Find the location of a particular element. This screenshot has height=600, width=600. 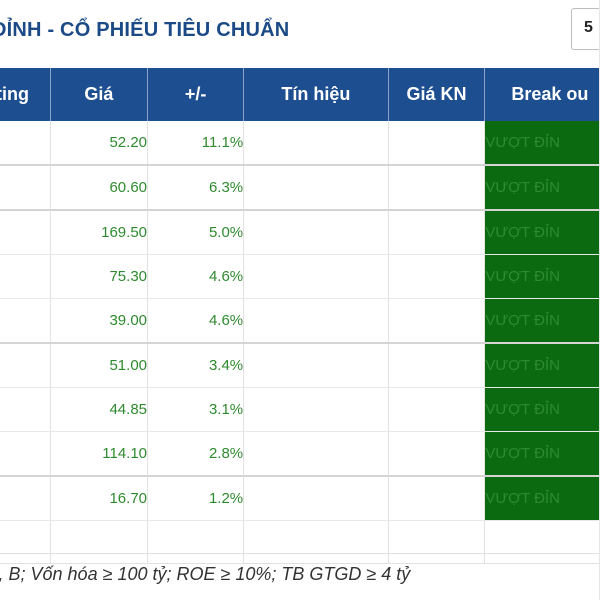

table-row: B+ 16.70 1.2% VƯỢT ĐỈN is located at coordinates (300, 498).